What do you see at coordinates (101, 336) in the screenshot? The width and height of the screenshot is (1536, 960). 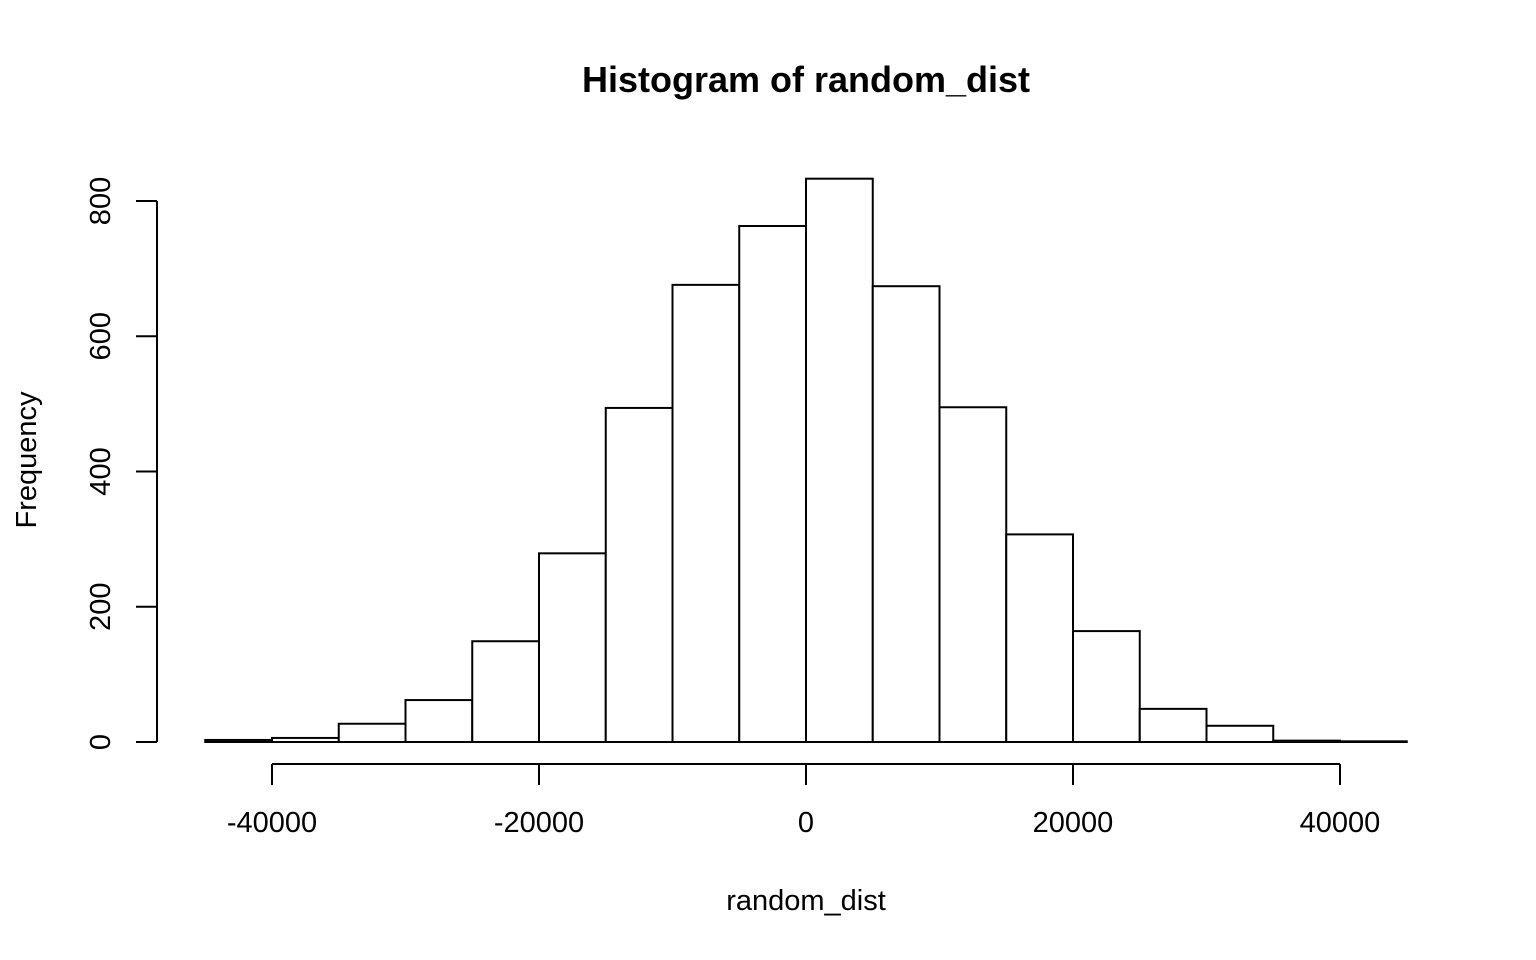 I see `y-tick-label: 600` at bounding box center [101, 336].